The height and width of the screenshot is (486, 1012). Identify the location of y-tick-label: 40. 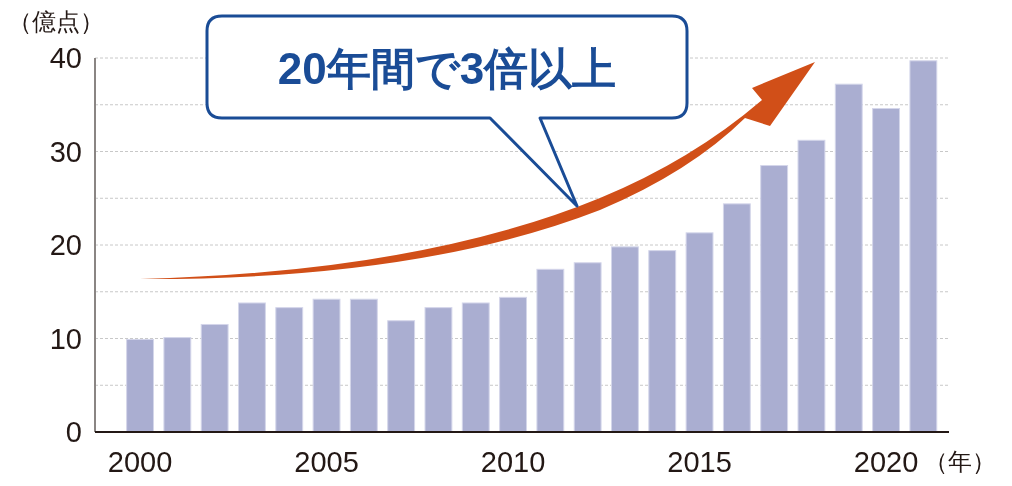
(65, 58).